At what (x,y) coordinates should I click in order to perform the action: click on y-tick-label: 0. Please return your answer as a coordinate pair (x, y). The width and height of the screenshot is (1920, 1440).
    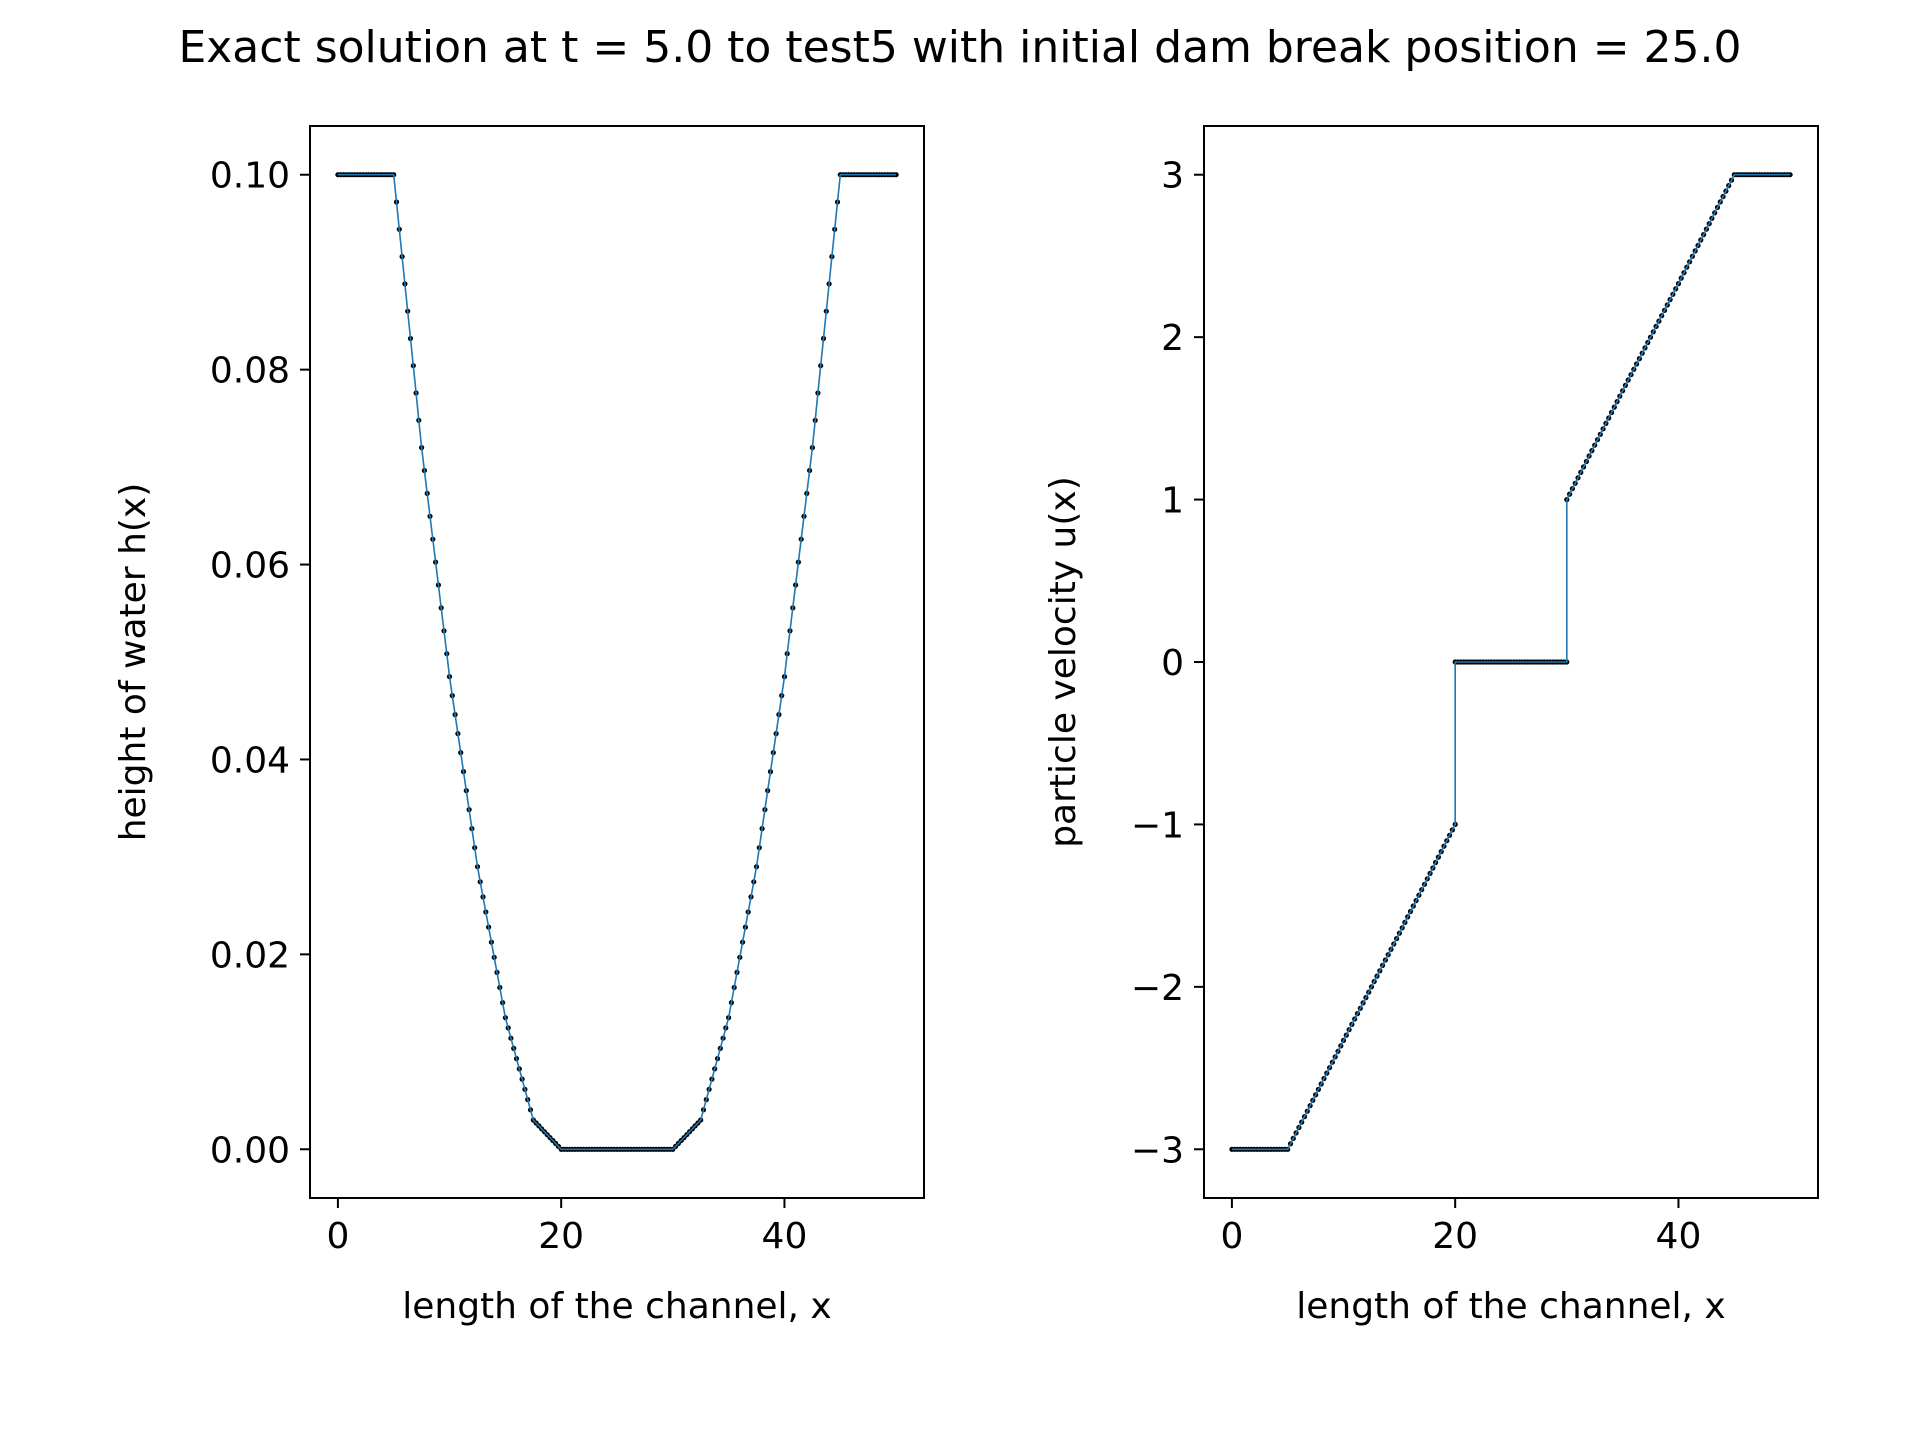
    Looking at the image, I should click on (1172, 663).